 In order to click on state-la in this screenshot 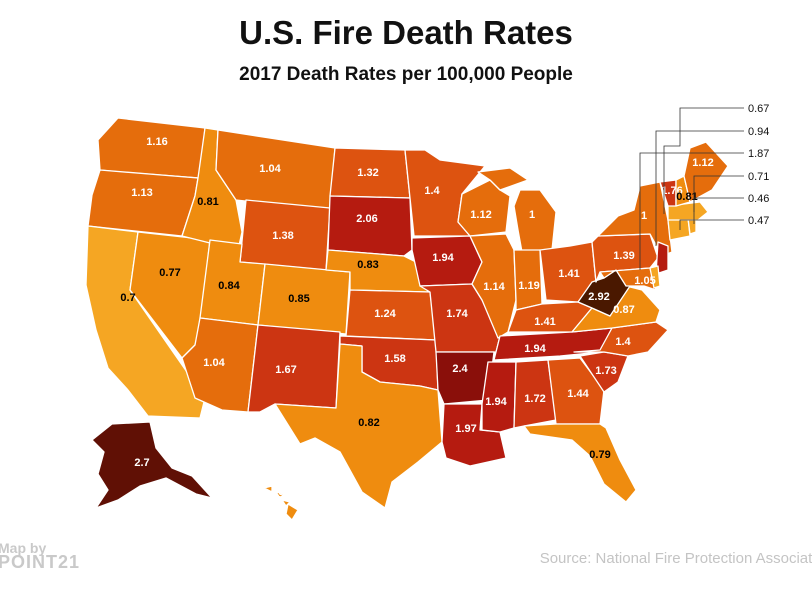, I will do `click(474, 435)`.